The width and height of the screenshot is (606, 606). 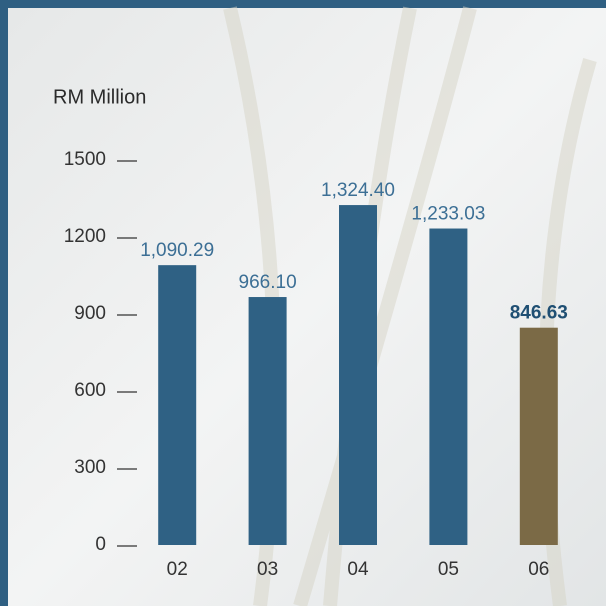 I want to click on y-tick-label: 900, so click(x=90, y=313).